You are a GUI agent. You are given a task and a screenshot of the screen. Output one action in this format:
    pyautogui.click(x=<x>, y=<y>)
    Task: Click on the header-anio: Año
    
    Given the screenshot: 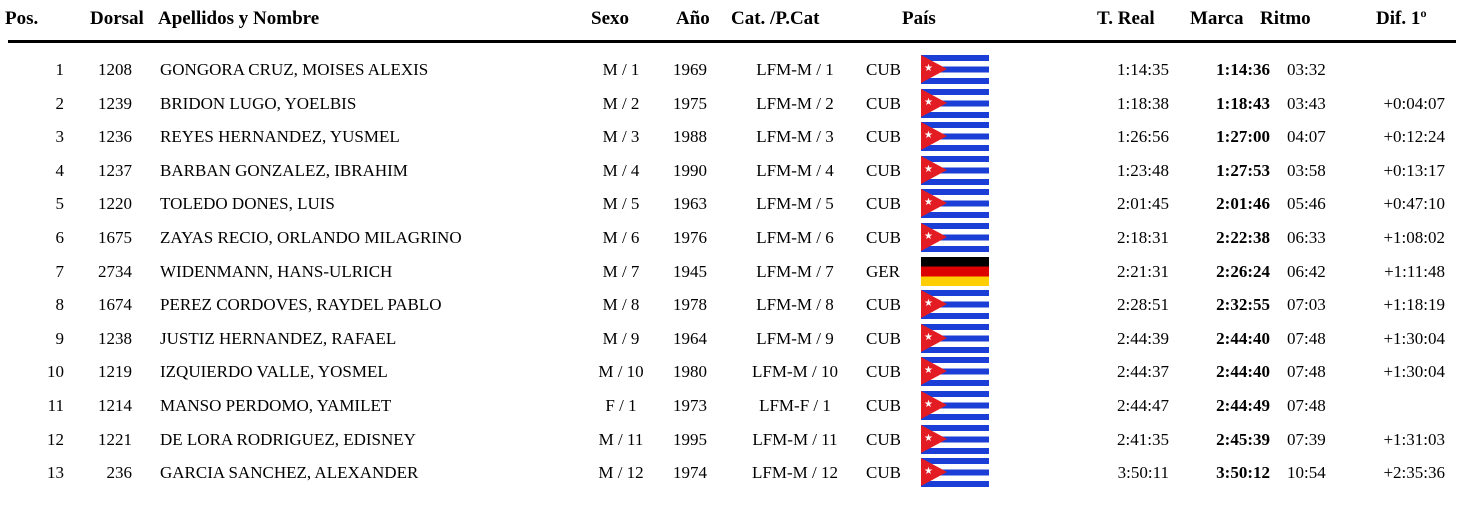 What is the action you would take?
    pyautogui.click(x=693, y=18)
    